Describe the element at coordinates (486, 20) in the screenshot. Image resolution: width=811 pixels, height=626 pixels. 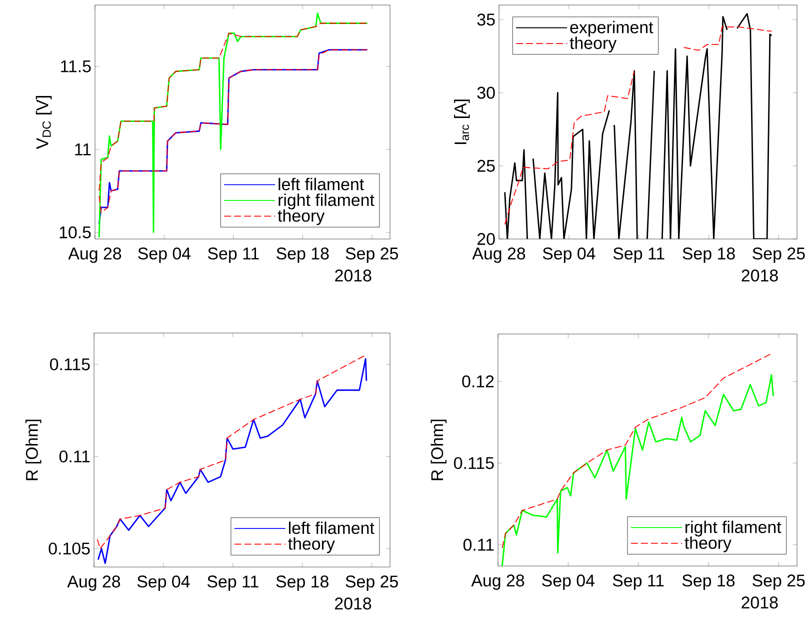
I see `y-tick-label: 35` at that location.